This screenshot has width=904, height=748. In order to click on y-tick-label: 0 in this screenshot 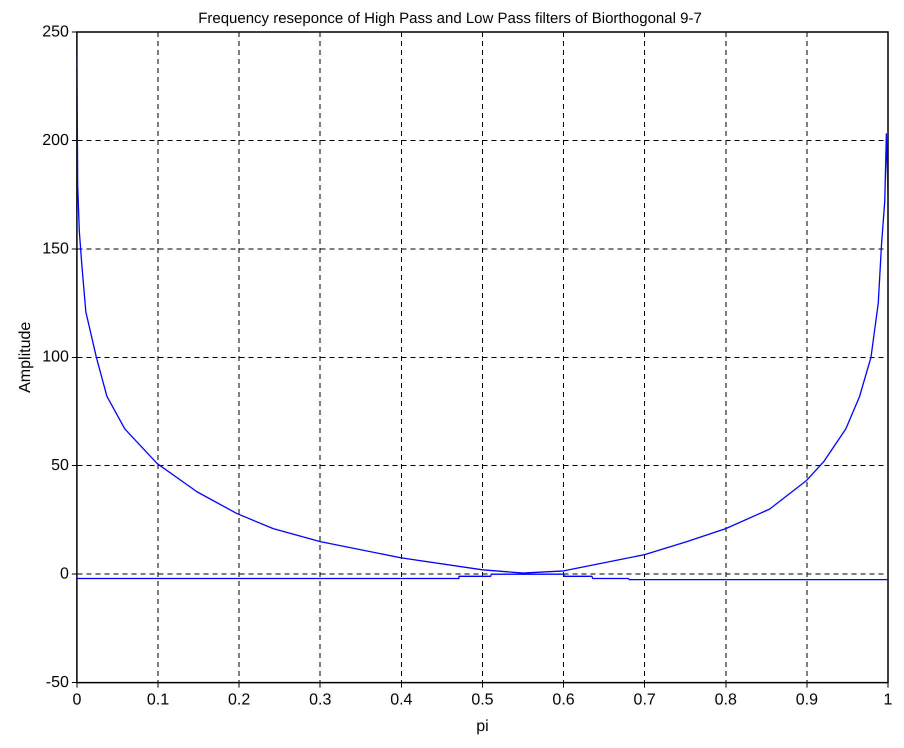, I will do `click(64, 574)`.